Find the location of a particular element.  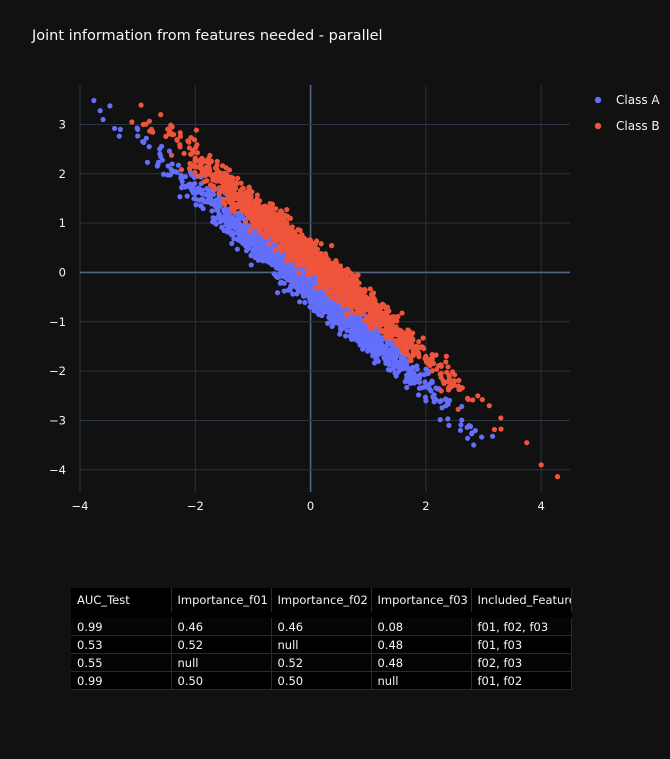

legend-item-class-a: Class A is located at coordinates (627, 100).